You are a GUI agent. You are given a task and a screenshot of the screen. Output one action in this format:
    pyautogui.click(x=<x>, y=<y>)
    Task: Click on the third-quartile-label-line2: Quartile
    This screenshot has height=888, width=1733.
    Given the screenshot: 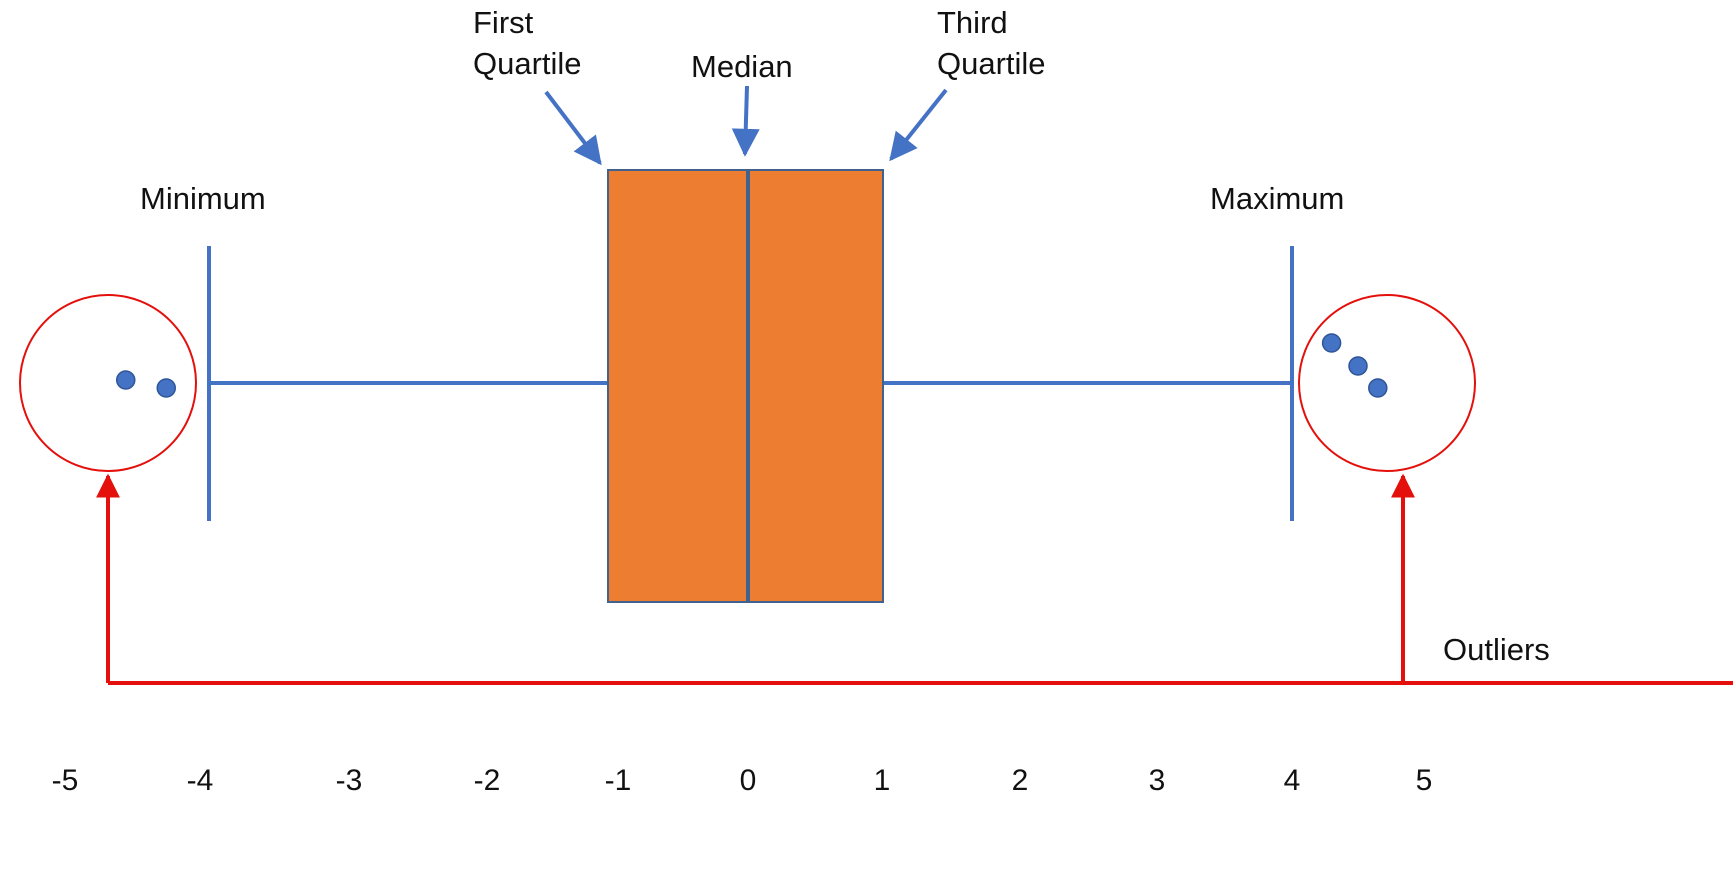 What is the action you would take?
    pyautogui.click(x=991, y=63)
    